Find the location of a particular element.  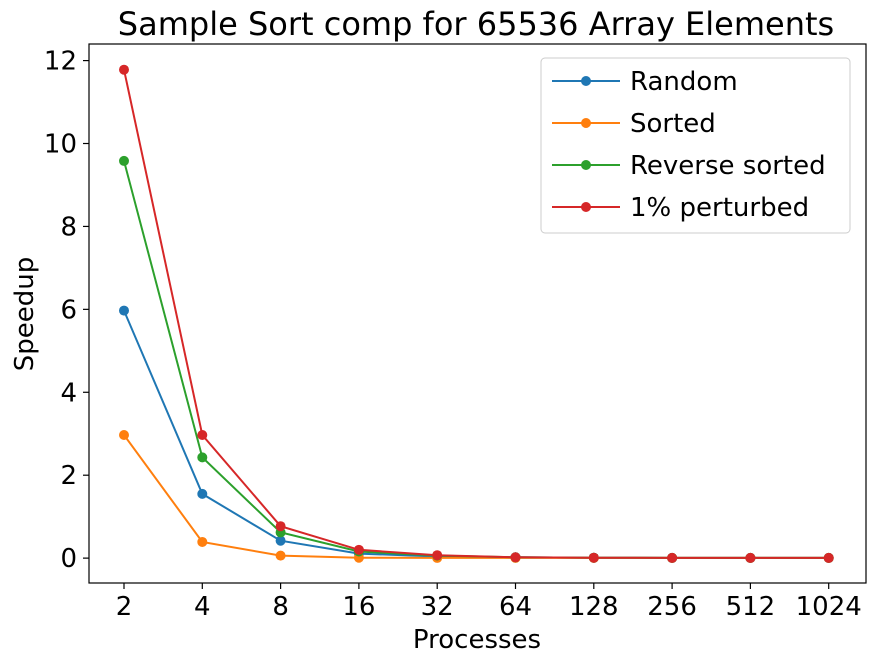

y-axis-label: Speedup is located at coordinates (25, 314).